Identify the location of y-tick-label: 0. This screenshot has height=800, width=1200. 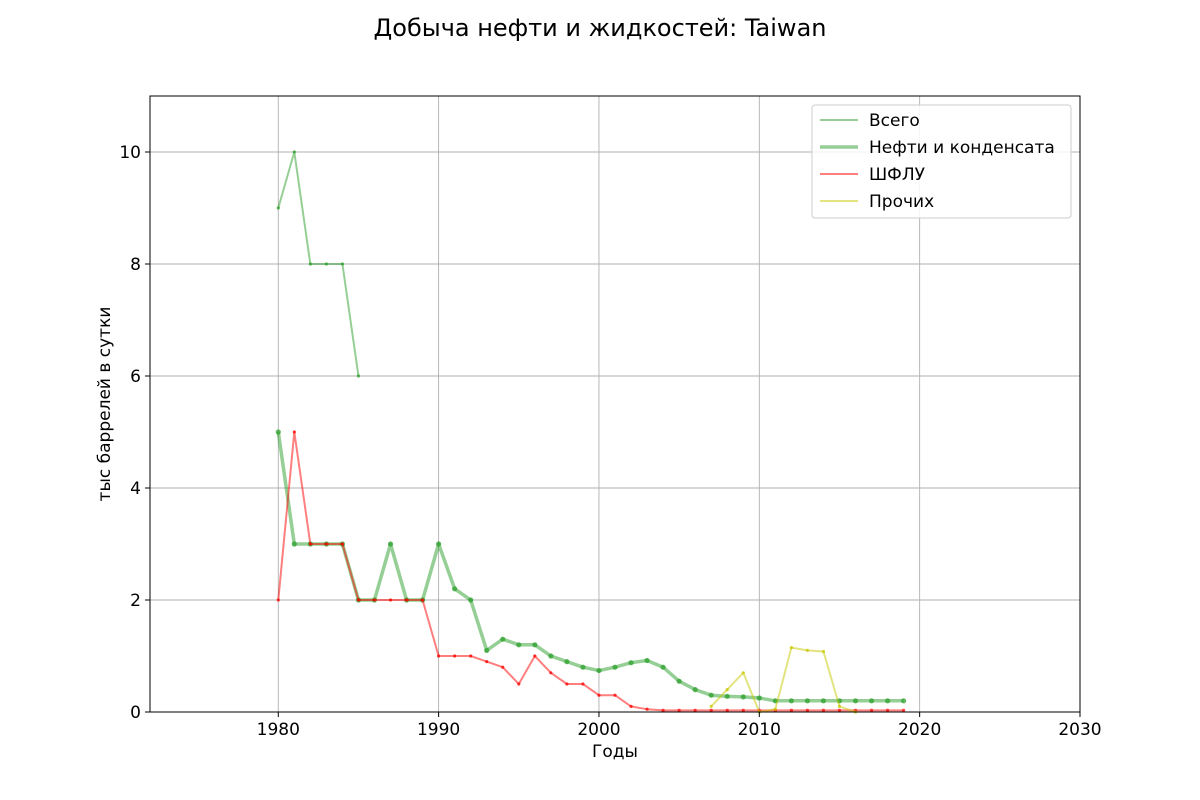
(135, 713).